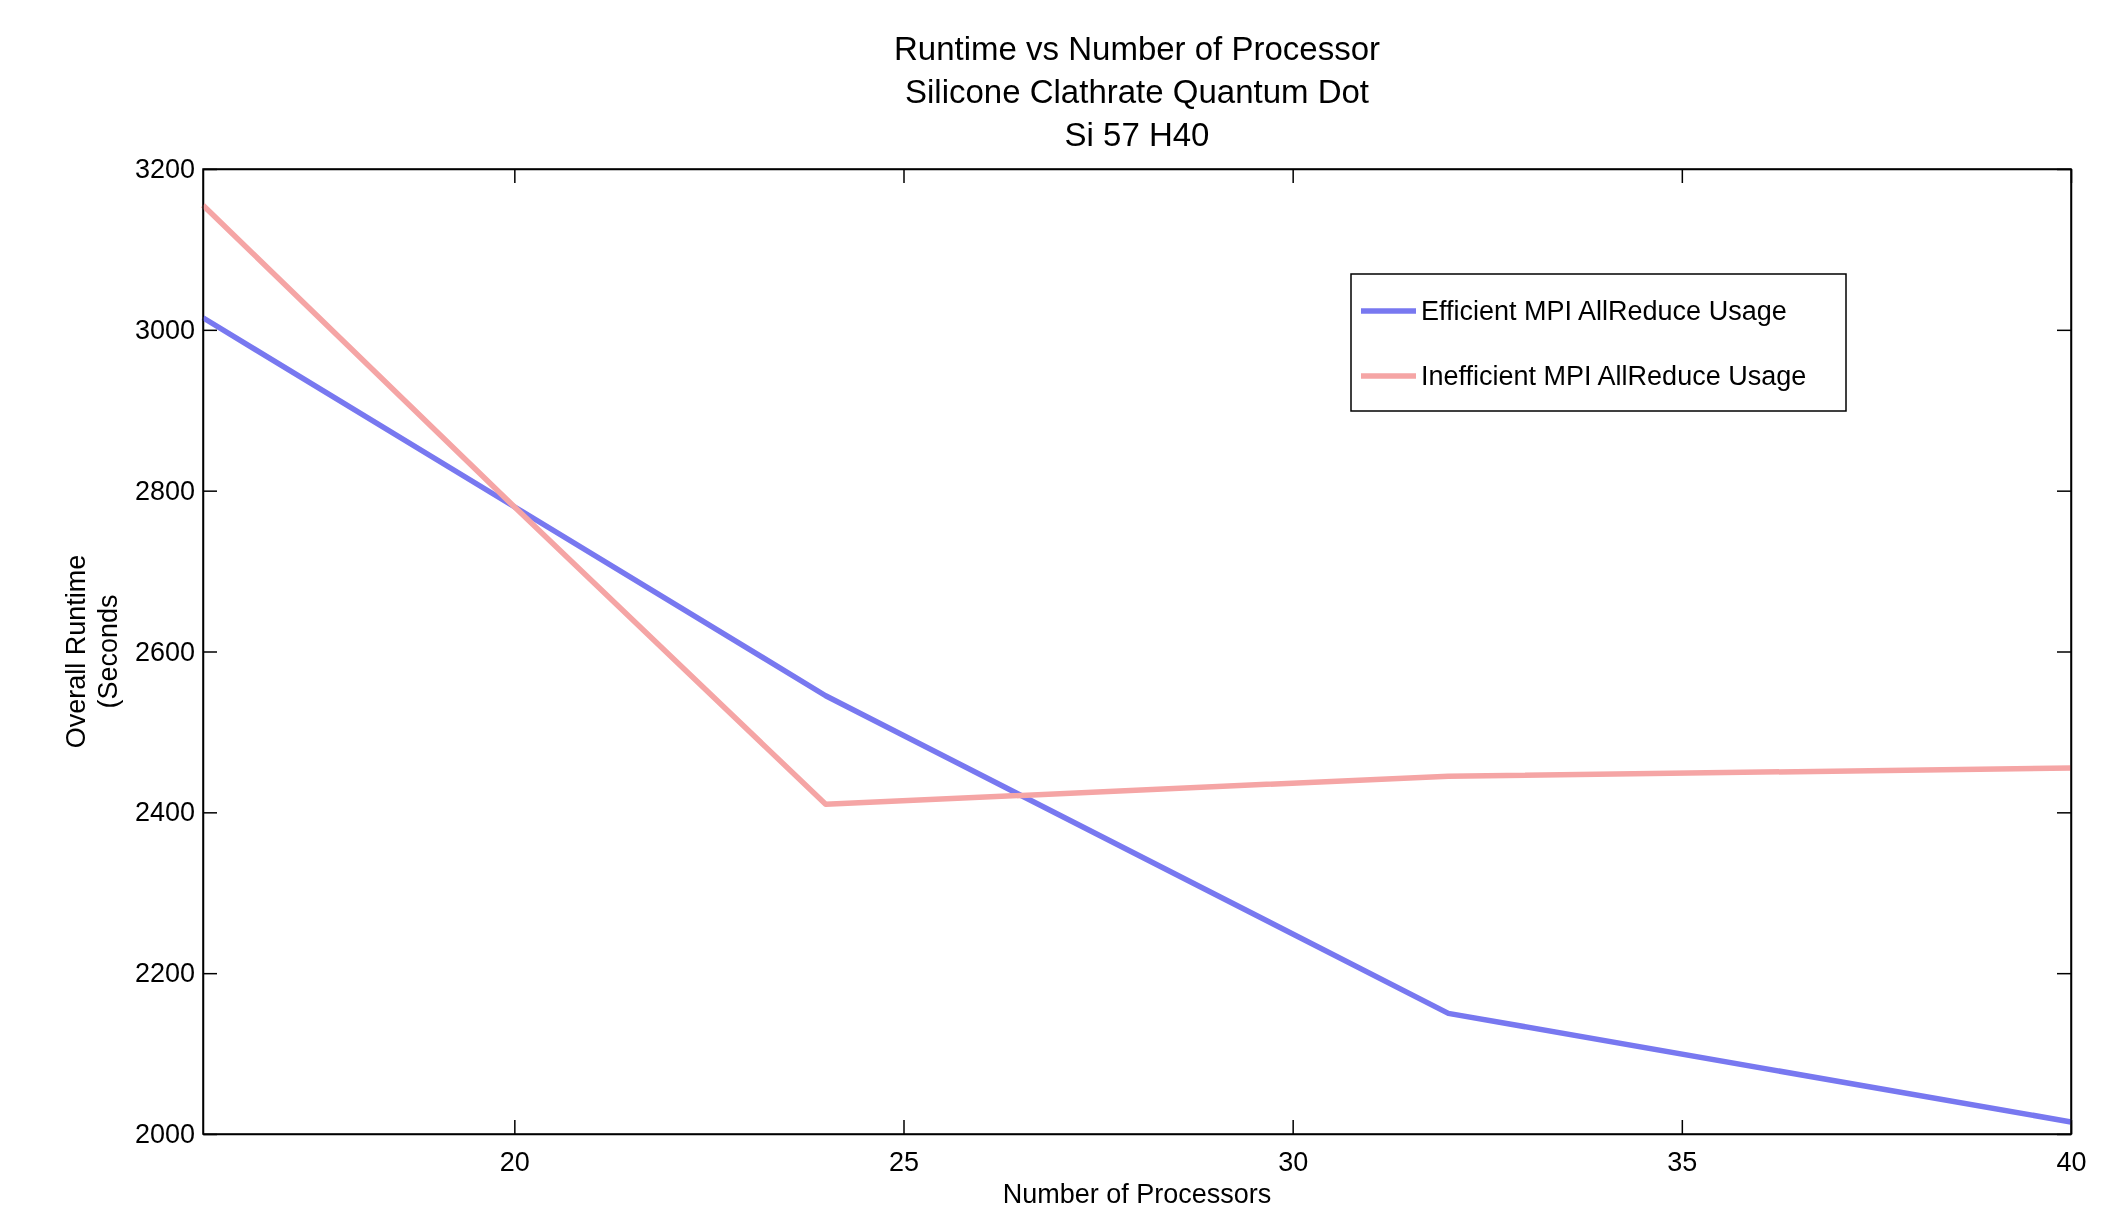  What do you see at coordinates (1137, 48) in the screenshot?
I see `chart-title: Runtime vs Number of Processor` at bounding box center [1137, 48].